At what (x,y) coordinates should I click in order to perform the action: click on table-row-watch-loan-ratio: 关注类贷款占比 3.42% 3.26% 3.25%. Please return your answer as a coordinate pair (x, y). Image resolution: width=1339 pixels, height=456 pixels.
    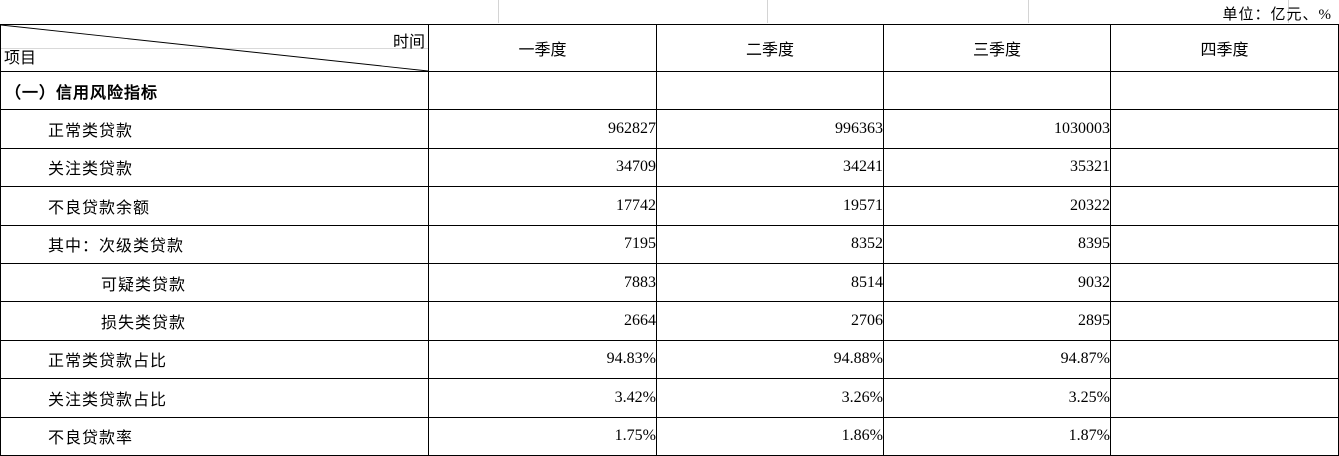
    Looking at the image, I should click on (669, 398).